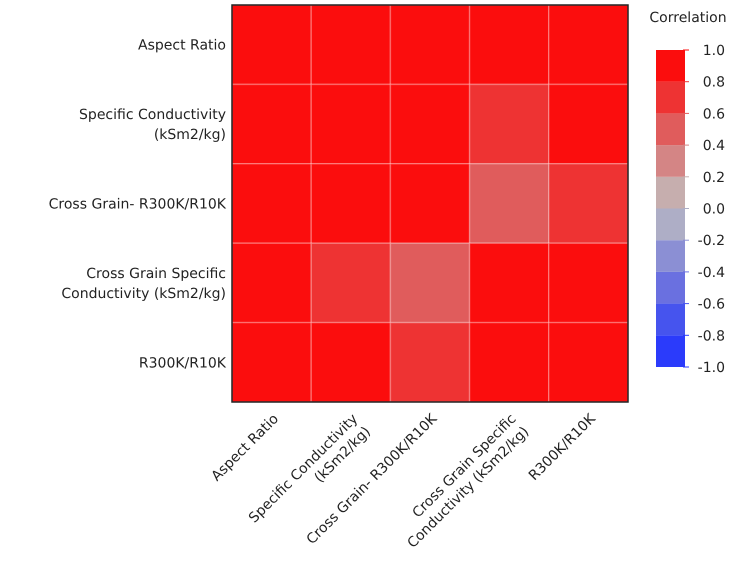  What do you see at coordinates (714, 114) in the screenshot?
I see `color-bar-label: 0.6` at bounding box center [714, 114].